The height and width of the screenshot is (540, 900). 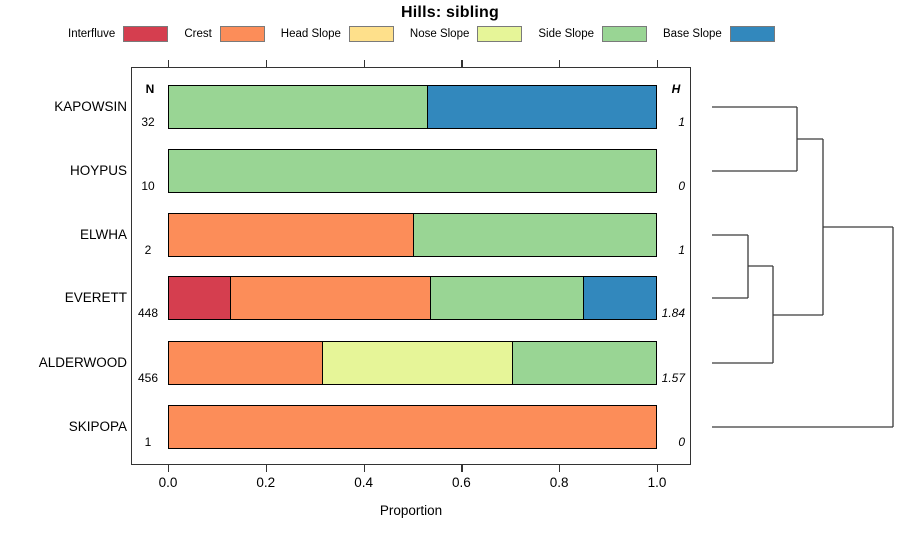 I want to click on legend-item-nose-slope: Nose Slope, so click(x=466, y=33).